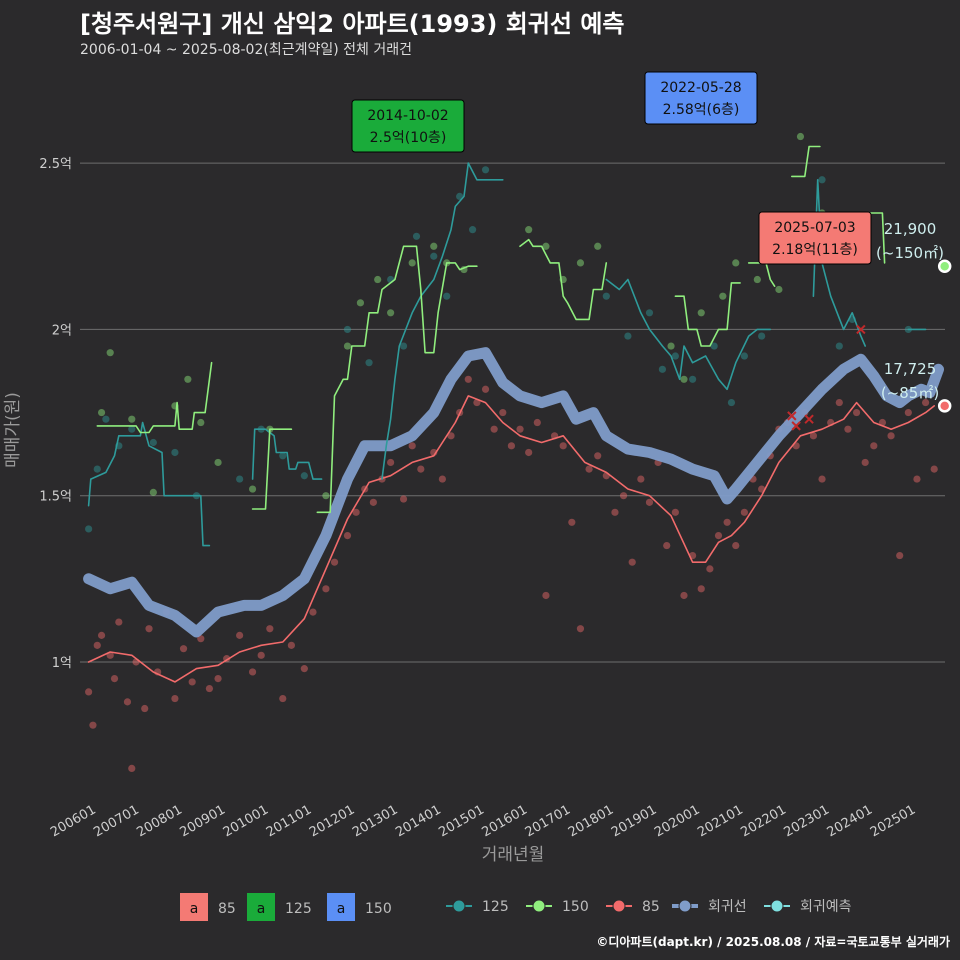  I want to click on x-tick-label: 202301, so click(807, 821).